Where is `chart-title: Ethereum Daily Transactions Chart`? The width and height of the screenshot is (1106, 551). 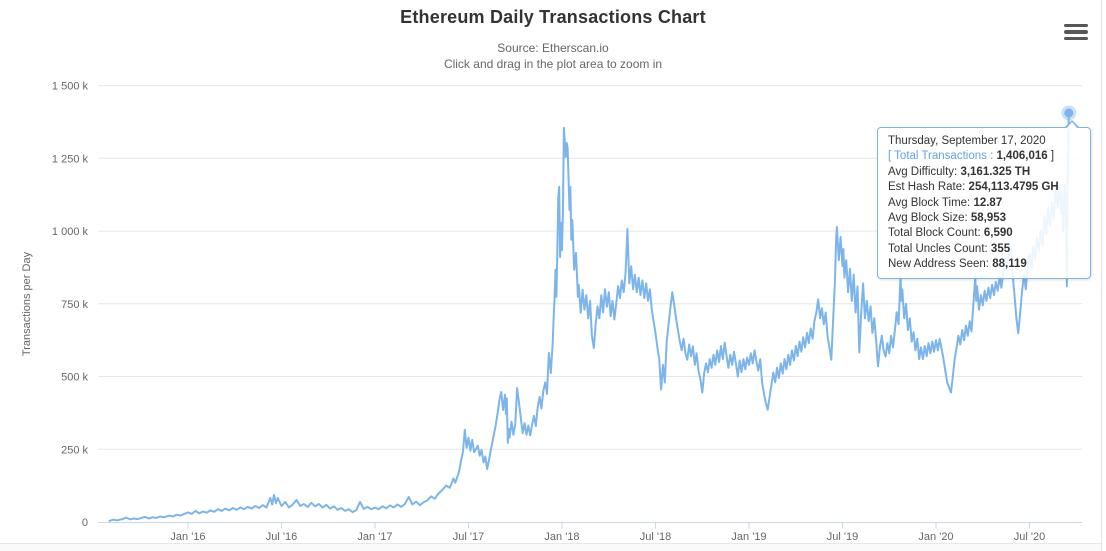 chart-title: Ethereum Daily Transactions Chart is located at coordinates (553, 17).